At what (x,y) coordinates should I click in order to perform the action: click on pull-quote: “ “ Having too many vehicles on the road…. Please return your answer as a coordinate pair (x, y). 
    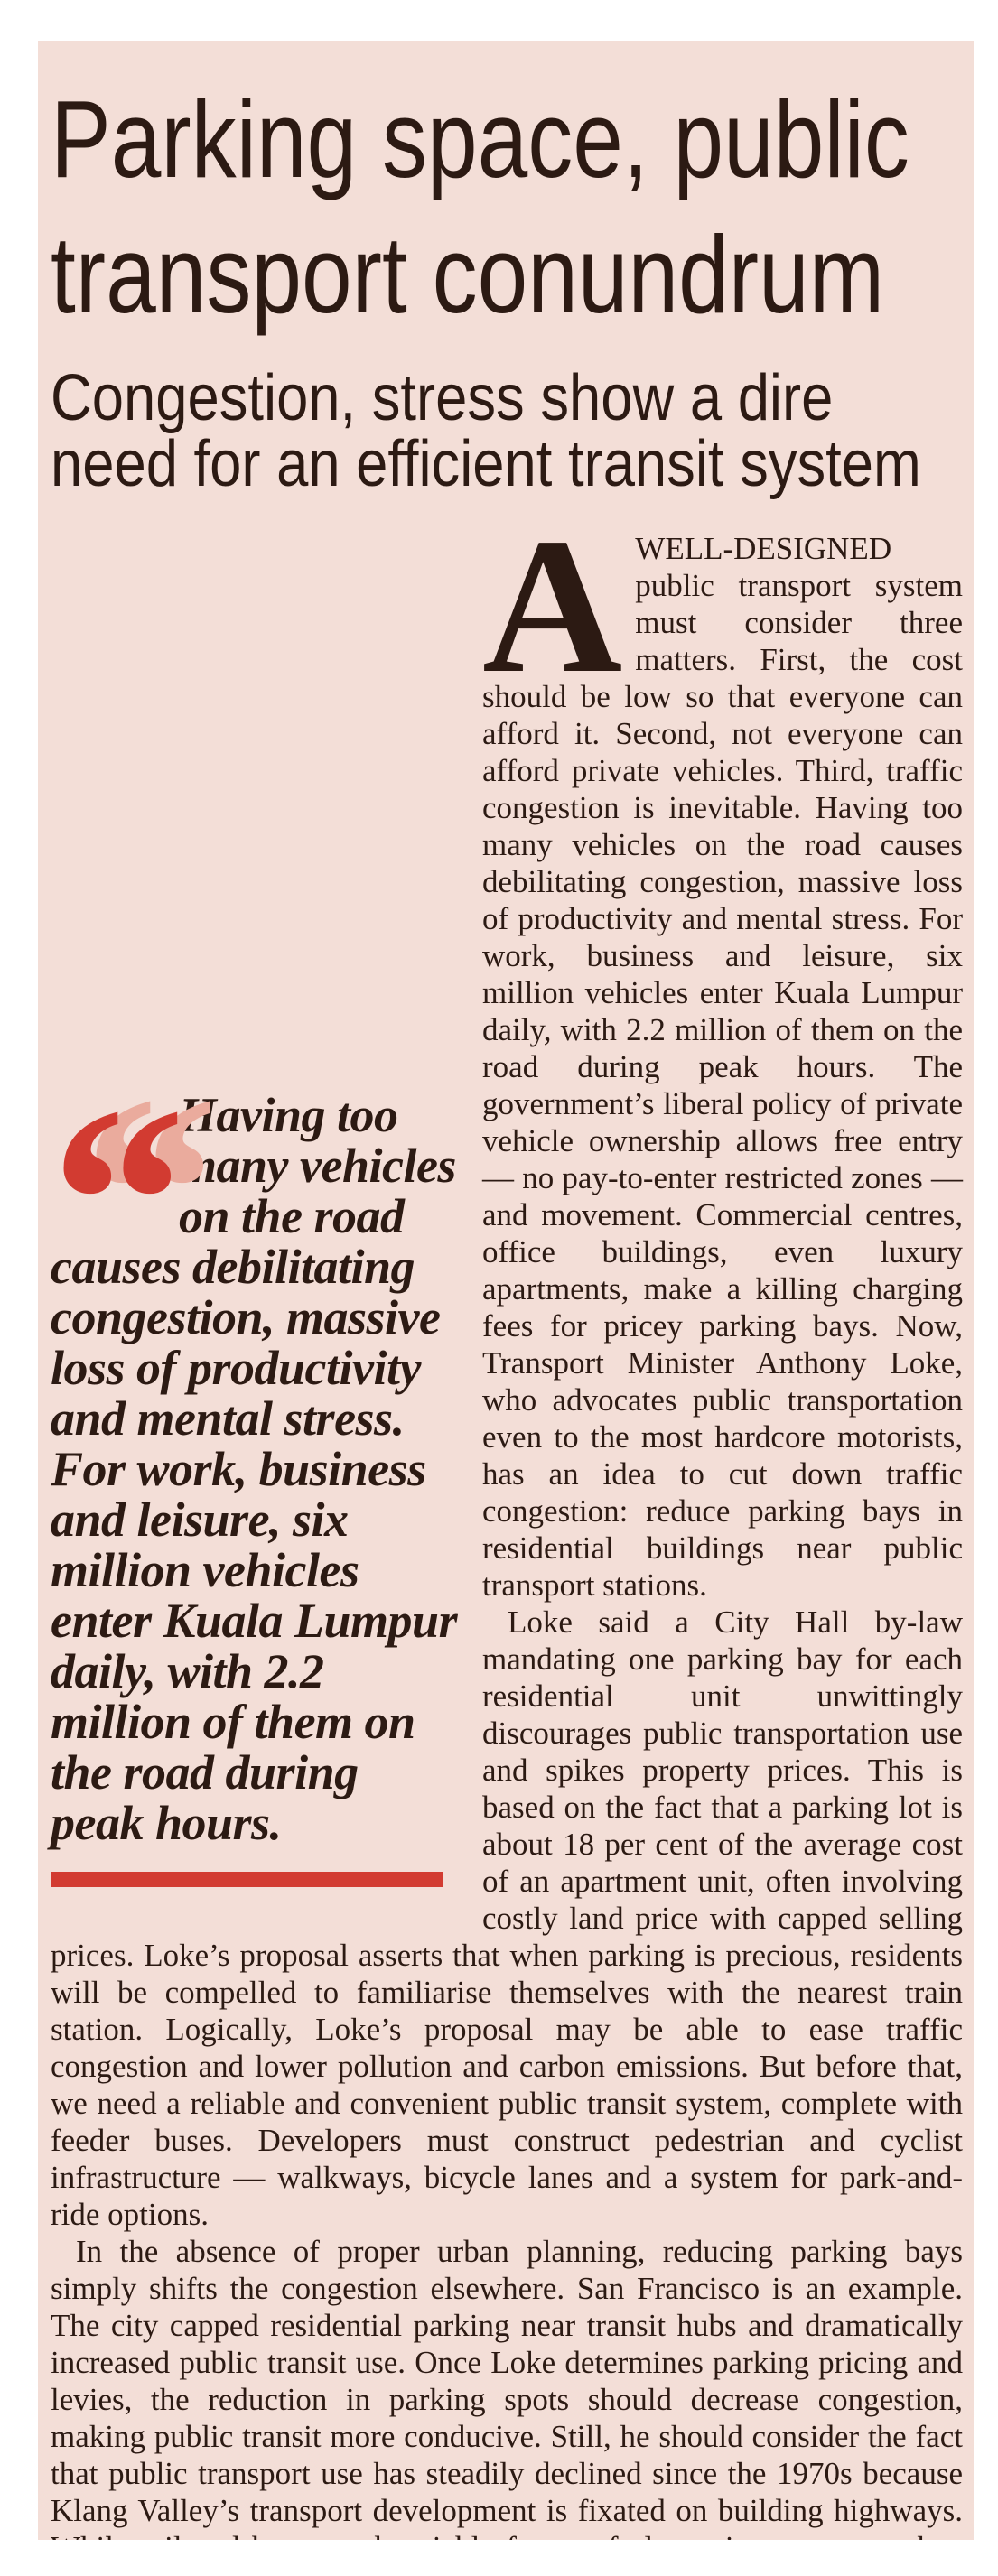
    Looking at the image, I should click on (255, 1463).